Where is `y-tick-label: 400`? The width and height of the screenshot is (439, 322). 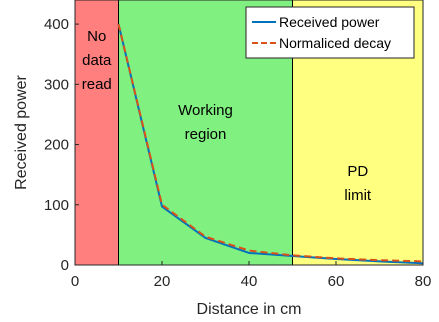
y-tick-label: 400 is located at coordinates (56, 24).